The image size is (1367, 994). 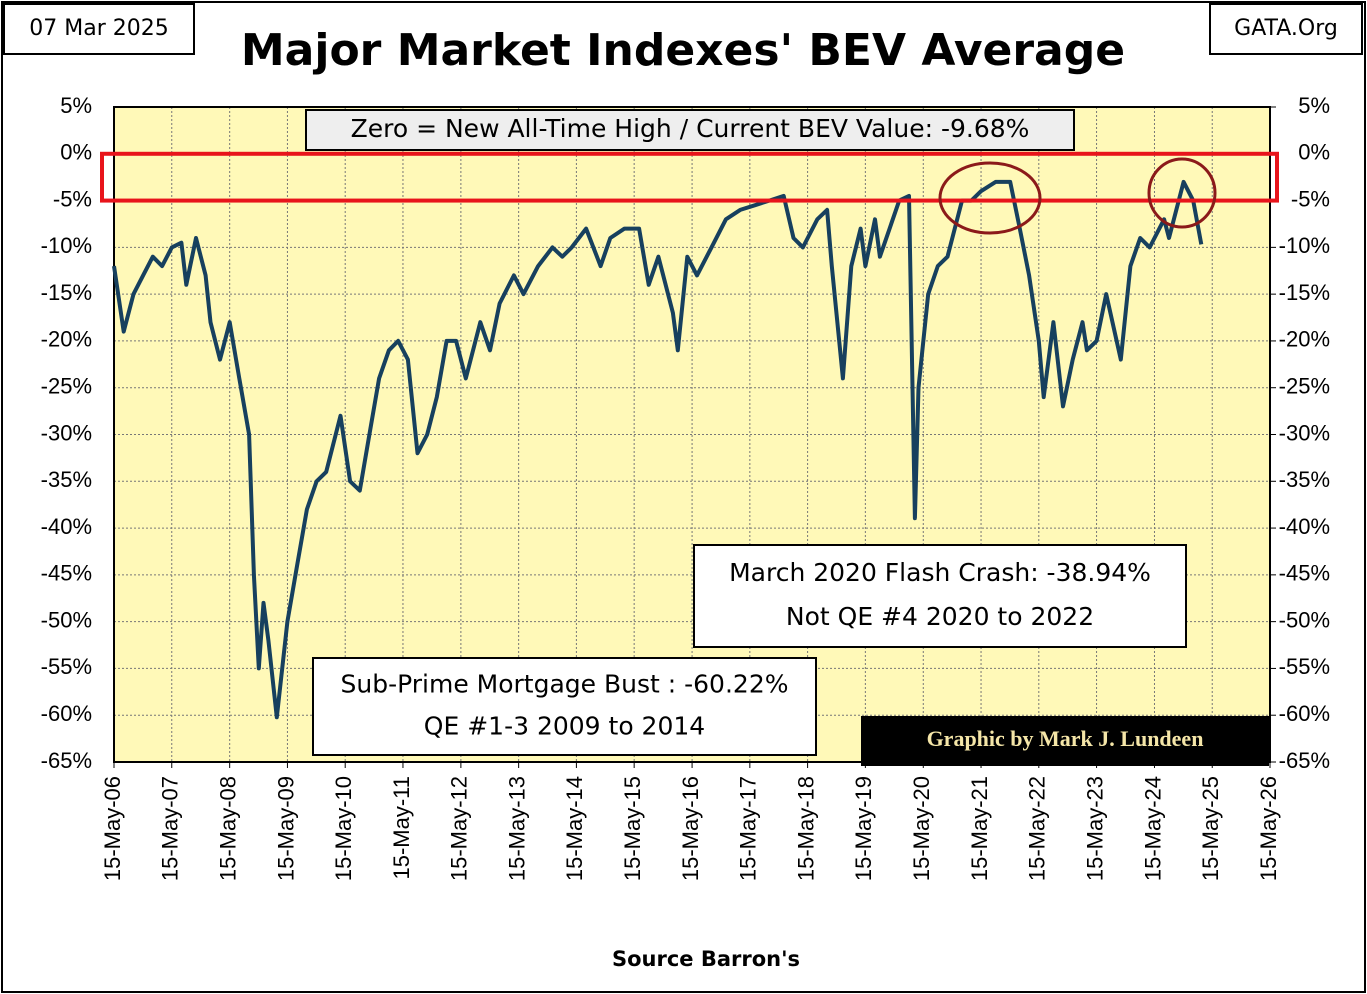 I want to click on x-tick-label: 15-May-19, so click(x=863, y=828).